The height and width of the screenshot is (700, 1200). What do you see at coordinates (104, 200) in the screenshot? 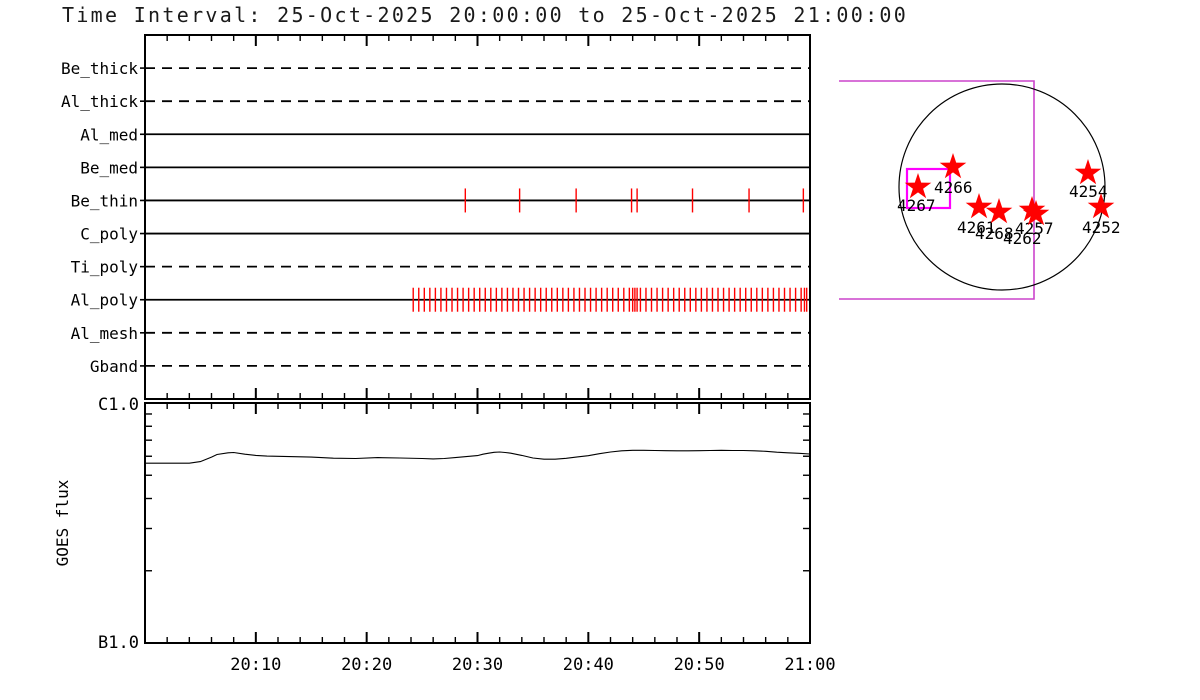
I see `filter-row-label-Be_thin: Be_thin` at bounding box center [104, 200].